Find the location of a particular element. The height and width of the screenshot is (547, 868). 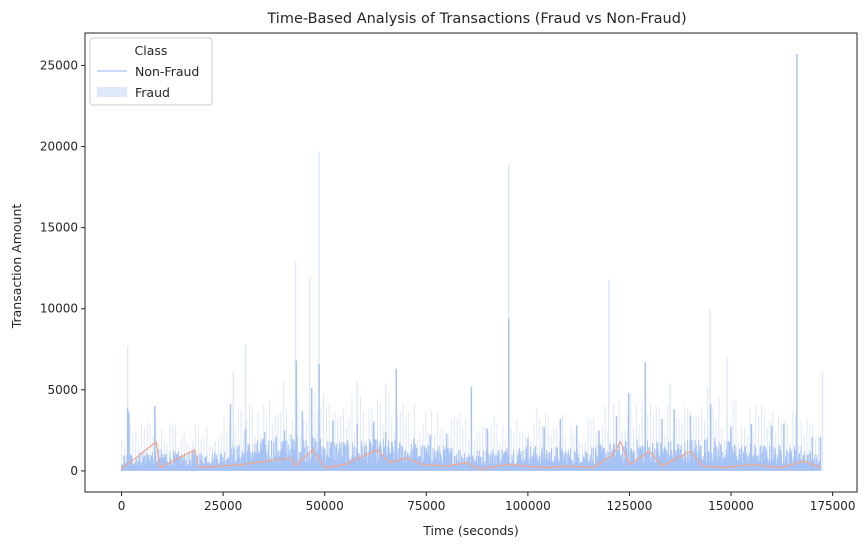

legend-entry-fraud: Fraud is located at coordinates (152, 92).